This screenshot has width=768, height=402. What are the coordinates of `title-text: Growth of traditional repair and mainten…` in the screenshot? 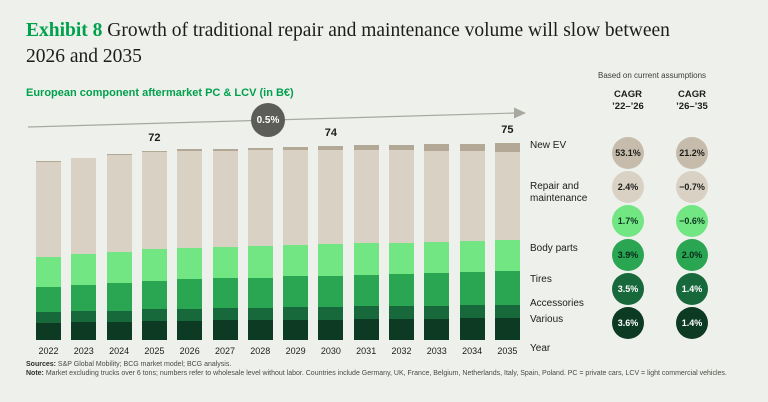 It's located at (348, 43).